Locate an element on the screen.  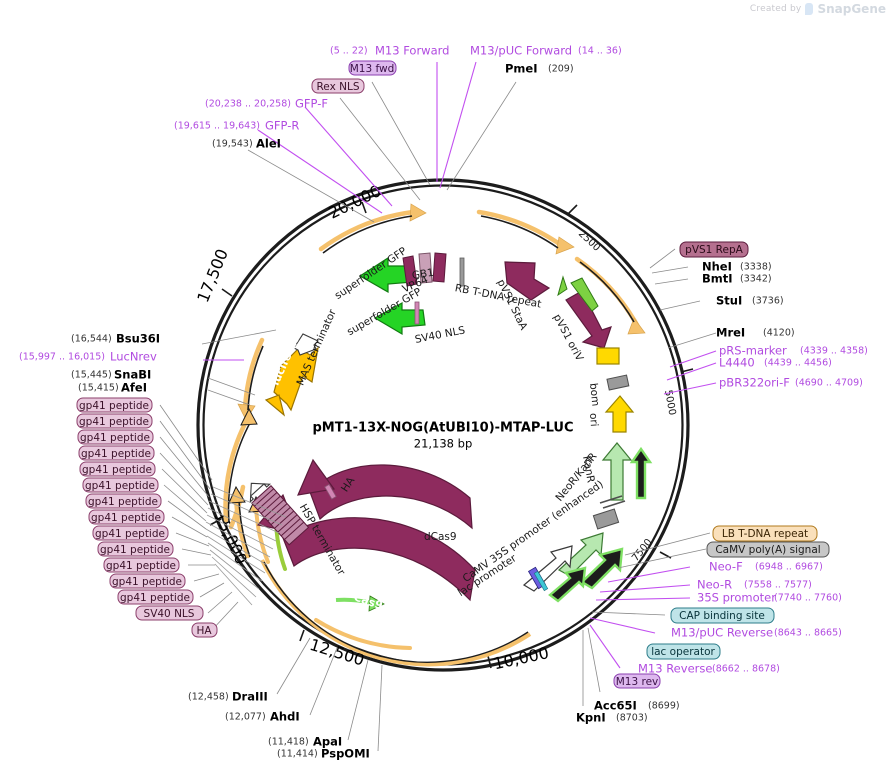
feature-luciferase is located at coordinates (291, 381).